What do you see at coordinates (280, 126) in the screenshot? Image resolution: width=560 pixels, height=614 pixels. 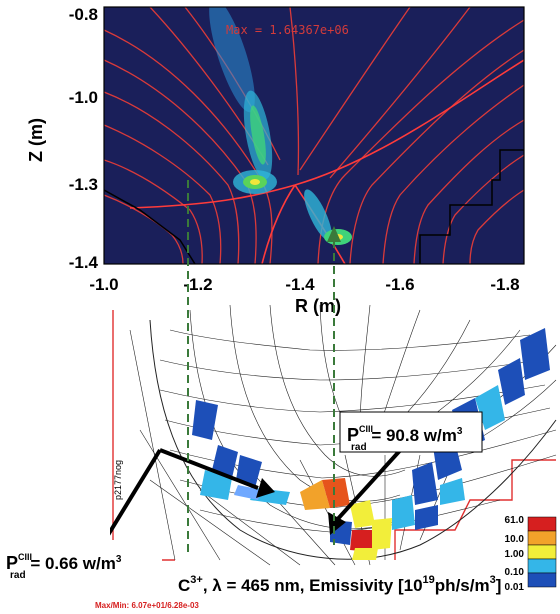 I see `emission-blobs` at bounding box center [280, 126].